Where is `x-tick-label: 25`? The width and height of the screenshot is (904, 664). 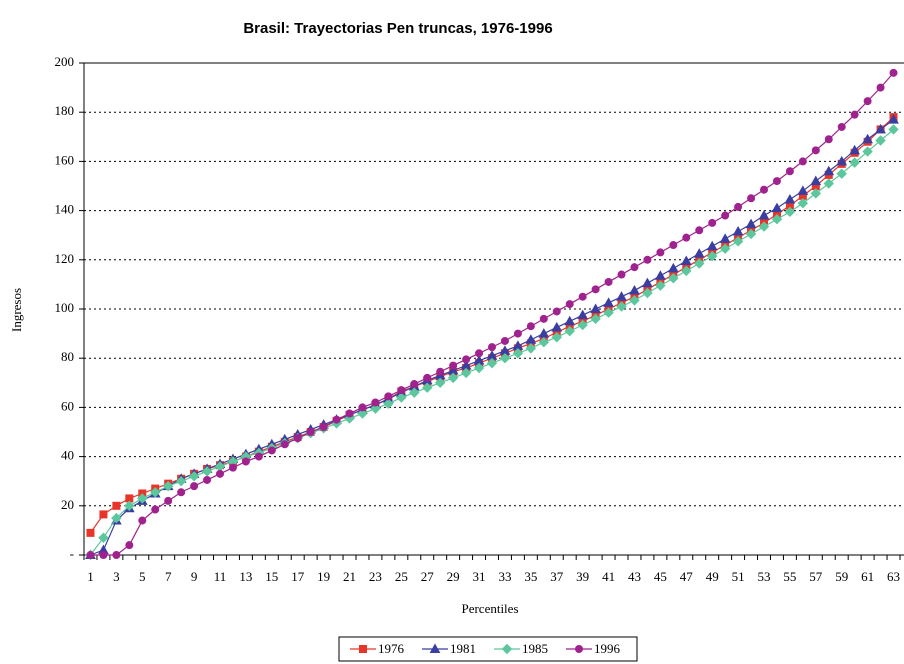 x-tick-label: 25 is located at coordinates (401, 576).